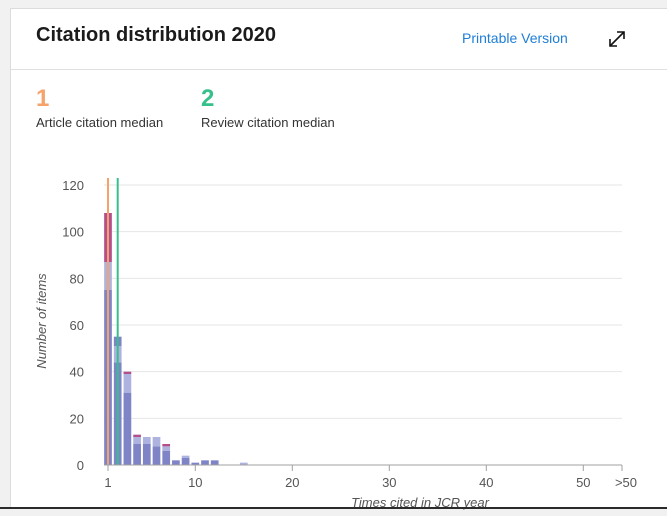 This screenshot has width=667, height=516. Describe the element at coordinates (77, 325) in the screenshot. I see `y-tick-label: 60` at that location.